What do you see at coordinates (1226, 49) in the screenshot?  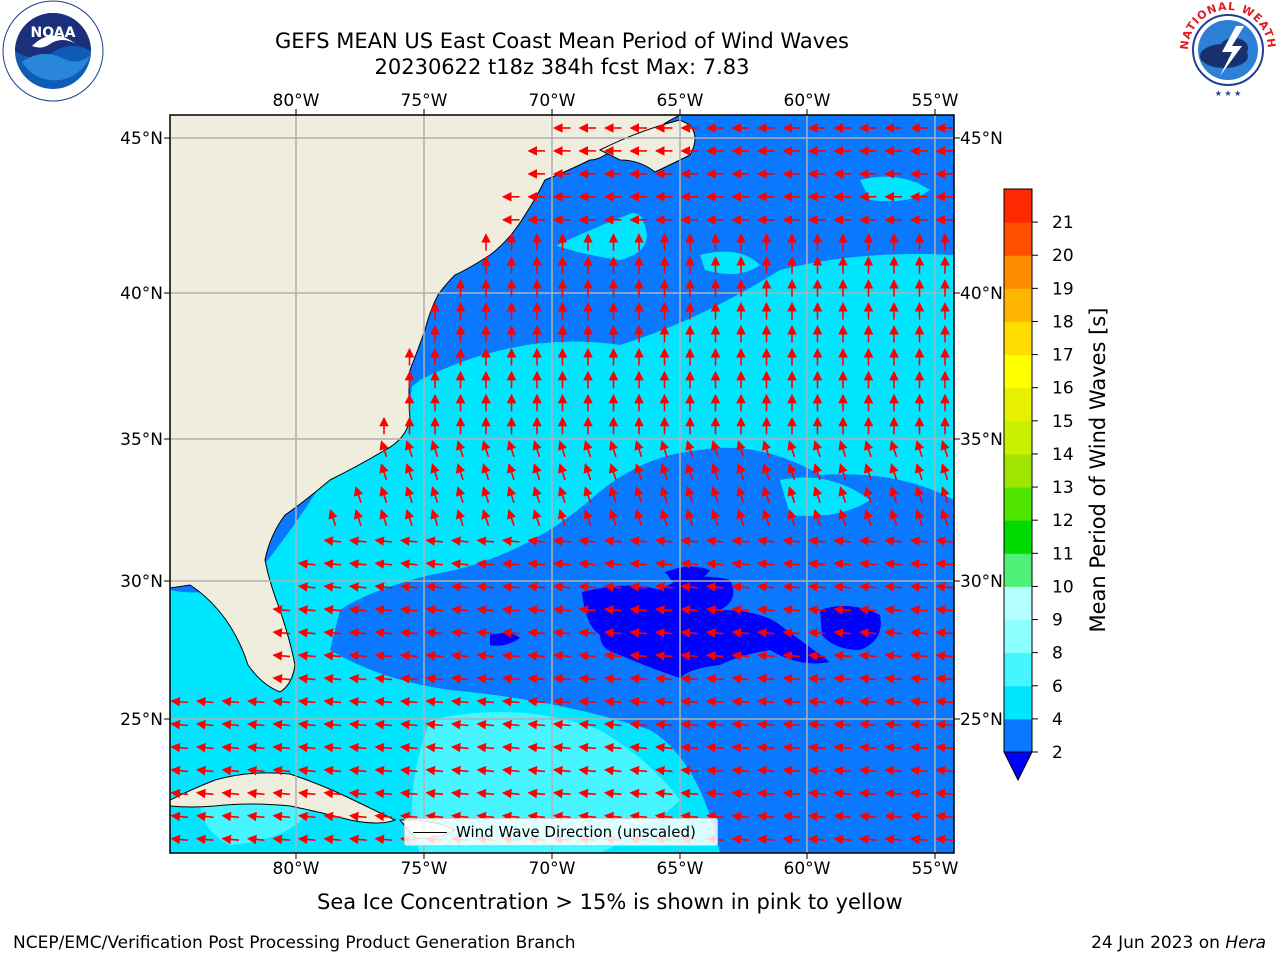 I see `nws-logo: NATIONAL WEATHER SERVICE ★ ★ ★` at bounding box center [1226, 49].